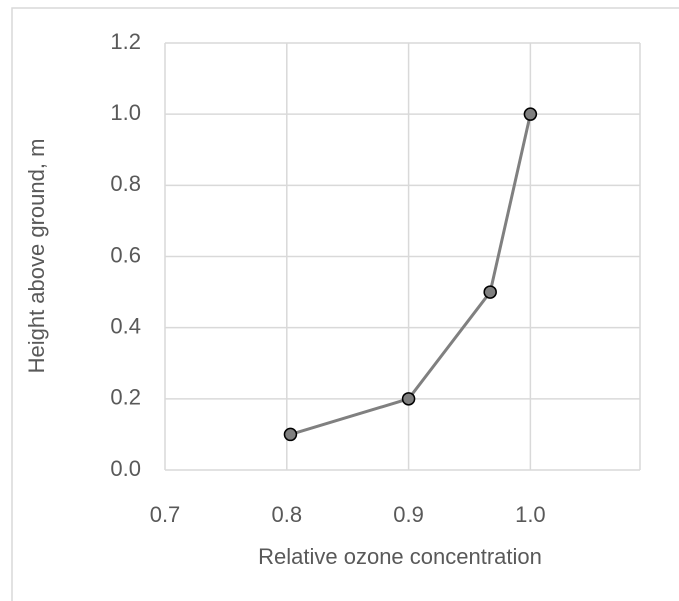  I want to click on y-tick-label: 0.6, so click(125, 254).